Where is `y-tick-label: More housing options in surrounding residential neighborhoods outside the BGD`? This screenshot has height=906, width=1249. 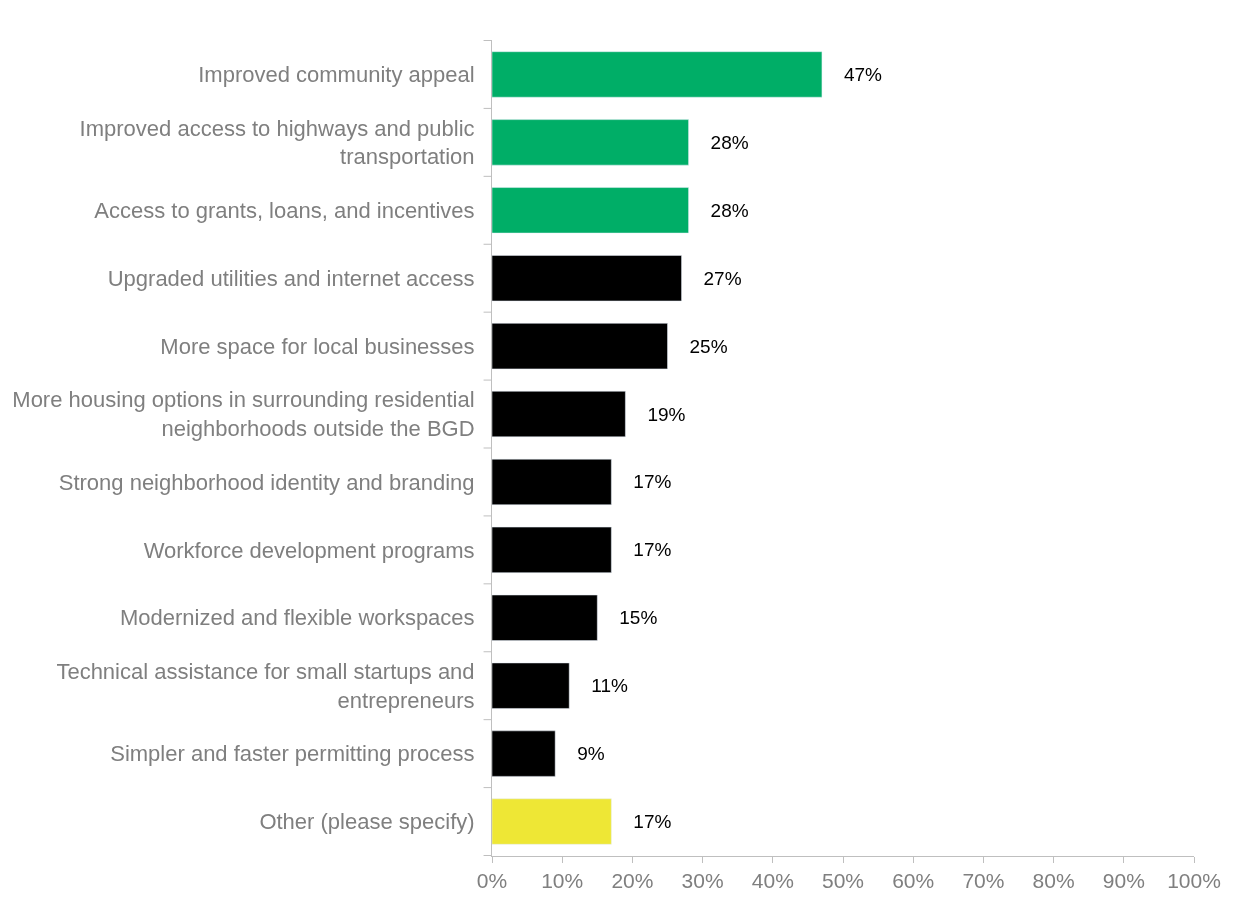
y-tick-label: More housing options in surrounding residential neighborhoods outside the BGD is located at coordinates (243, 414).